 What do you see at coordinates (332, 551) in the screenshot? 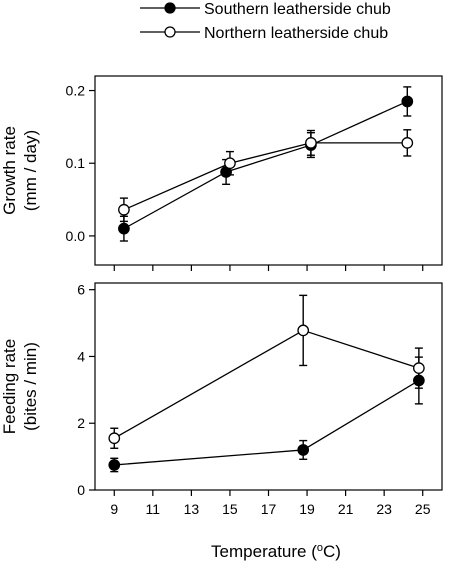
I see `x-axis-title-unit: C)` at bounding box center [332, 551].